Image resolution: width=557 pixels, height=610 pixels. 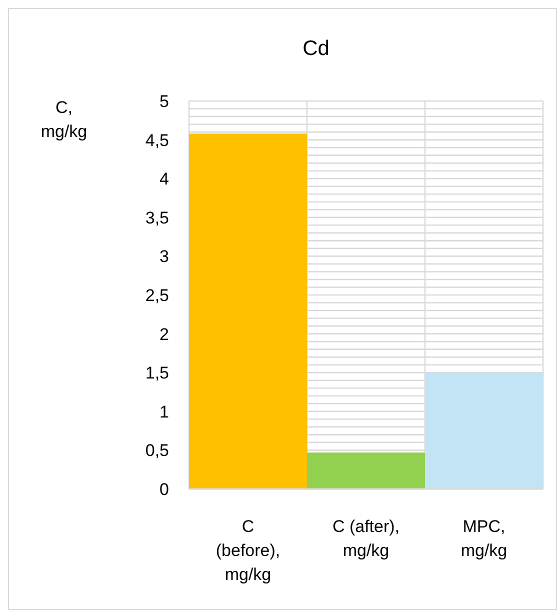 I want to click on y-tick-label: 1, so click(x=164, y=412).